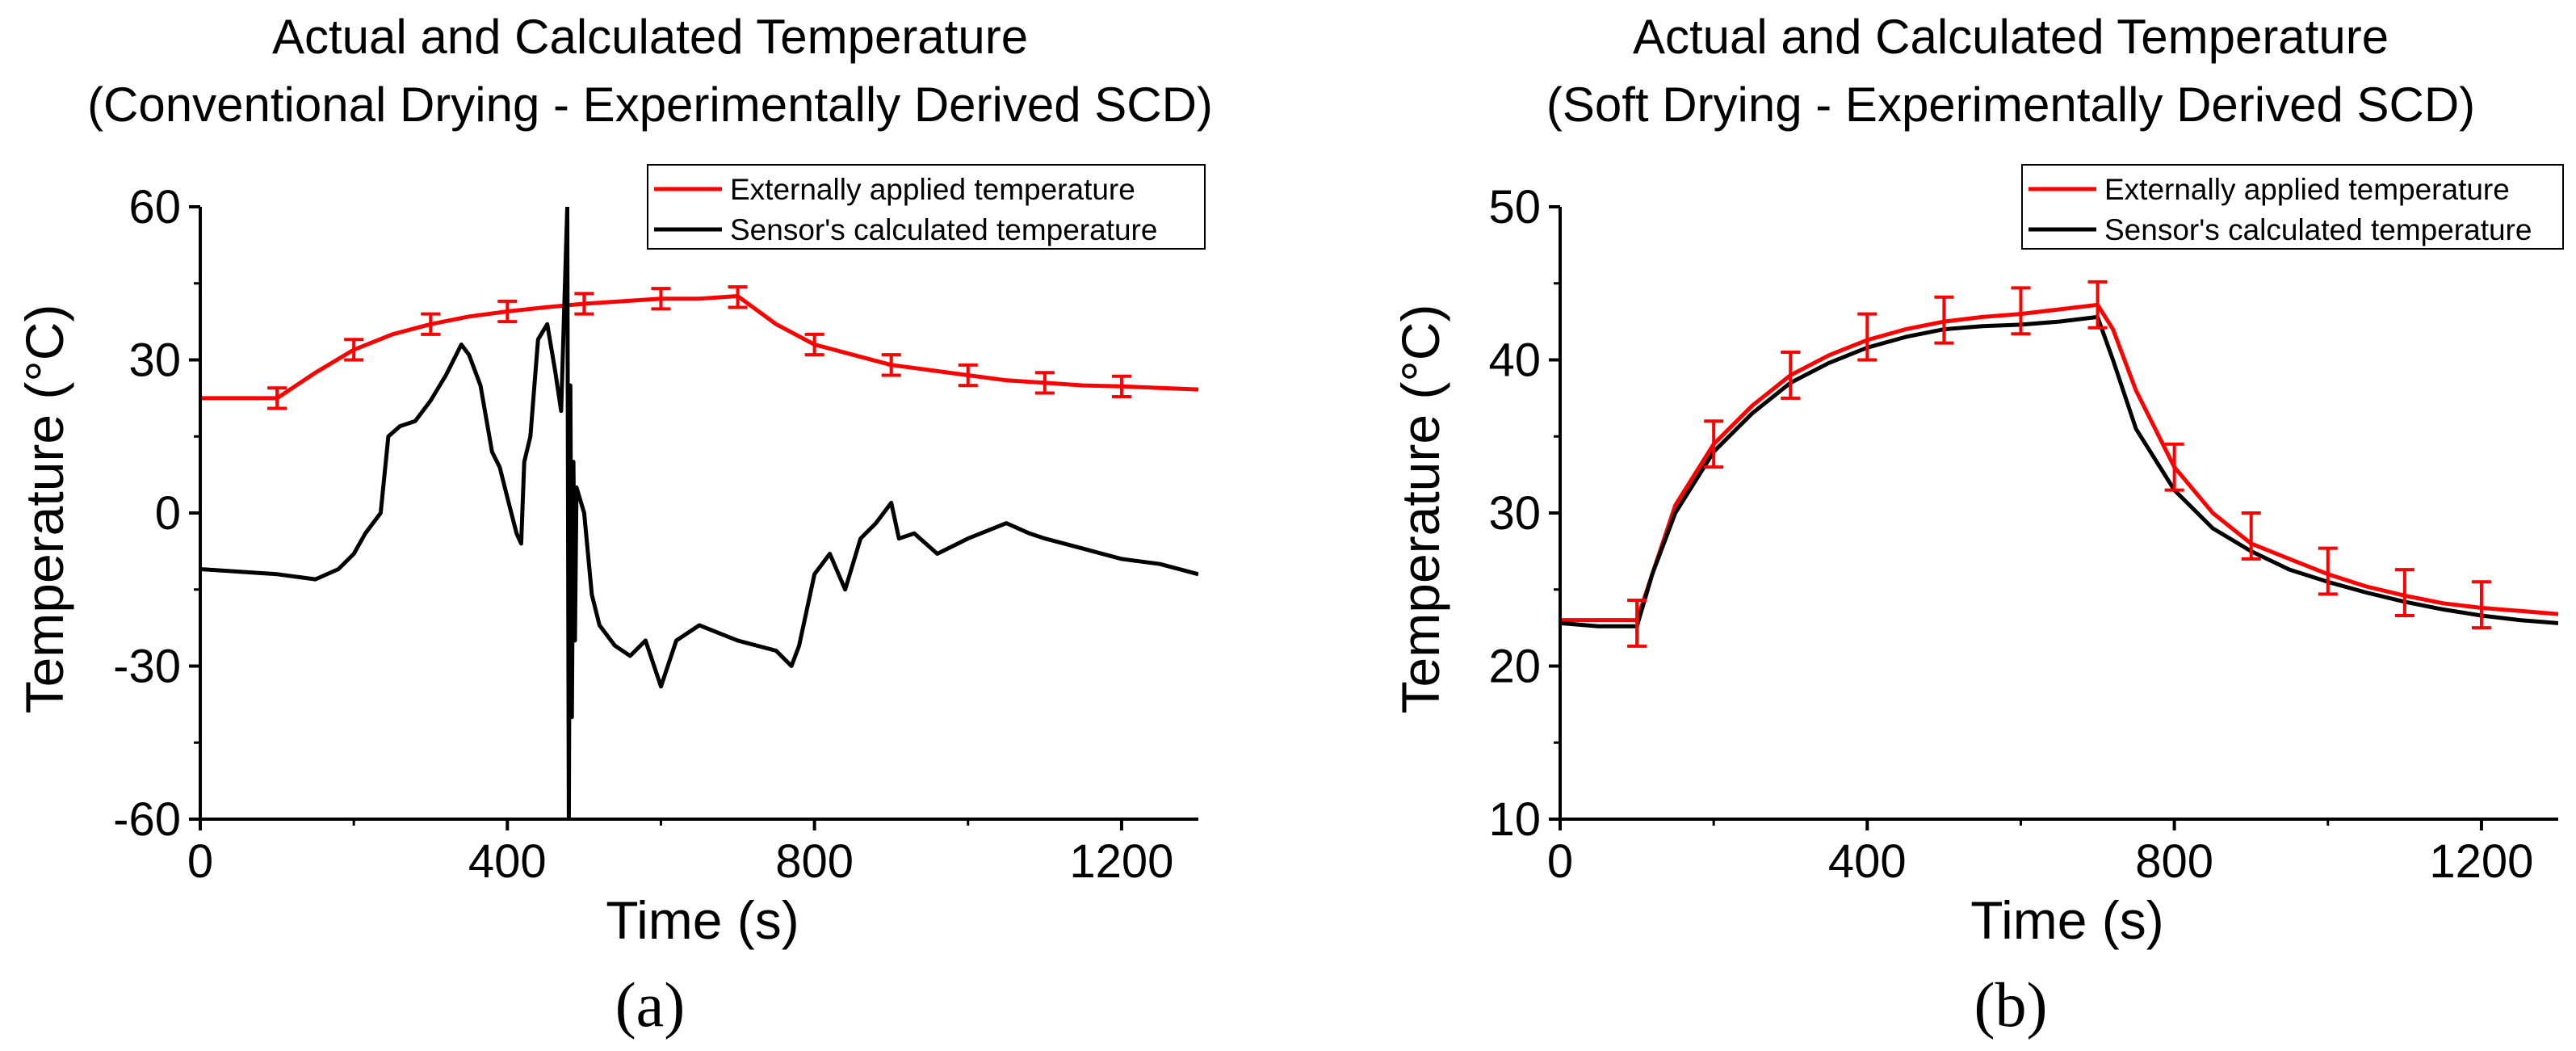 The height and width of the screenshot is (1051, 2576). I want to click on y-tick-label: 0, so click(168, 513).